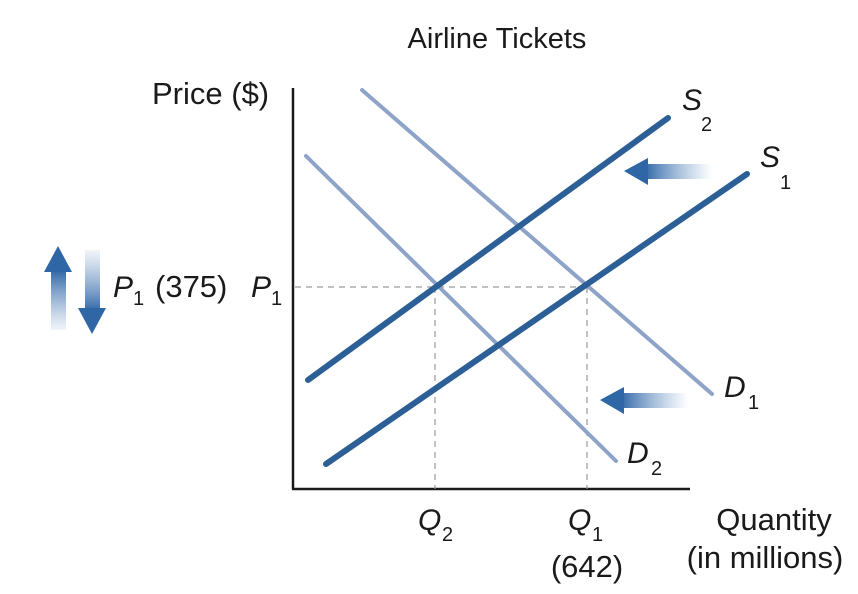 This screenshot has height=594, width=858. Describe the element at coordinates (597, 535) in the screenshot. I see `q1-subscript: 1` at that location.